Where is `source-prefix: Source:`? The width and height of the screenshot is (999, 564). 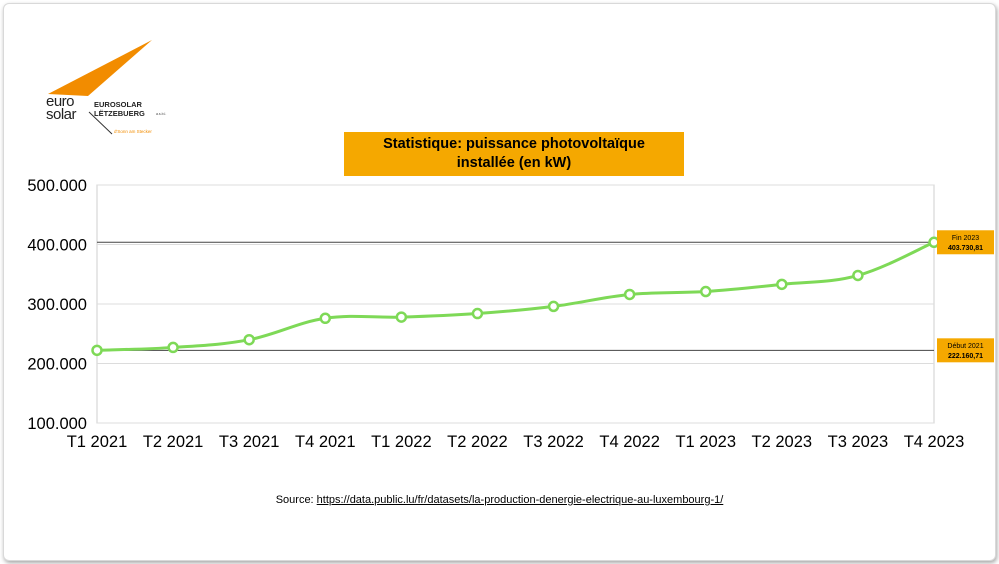 source-prefix: Source: is located at coordinates (296, 500).